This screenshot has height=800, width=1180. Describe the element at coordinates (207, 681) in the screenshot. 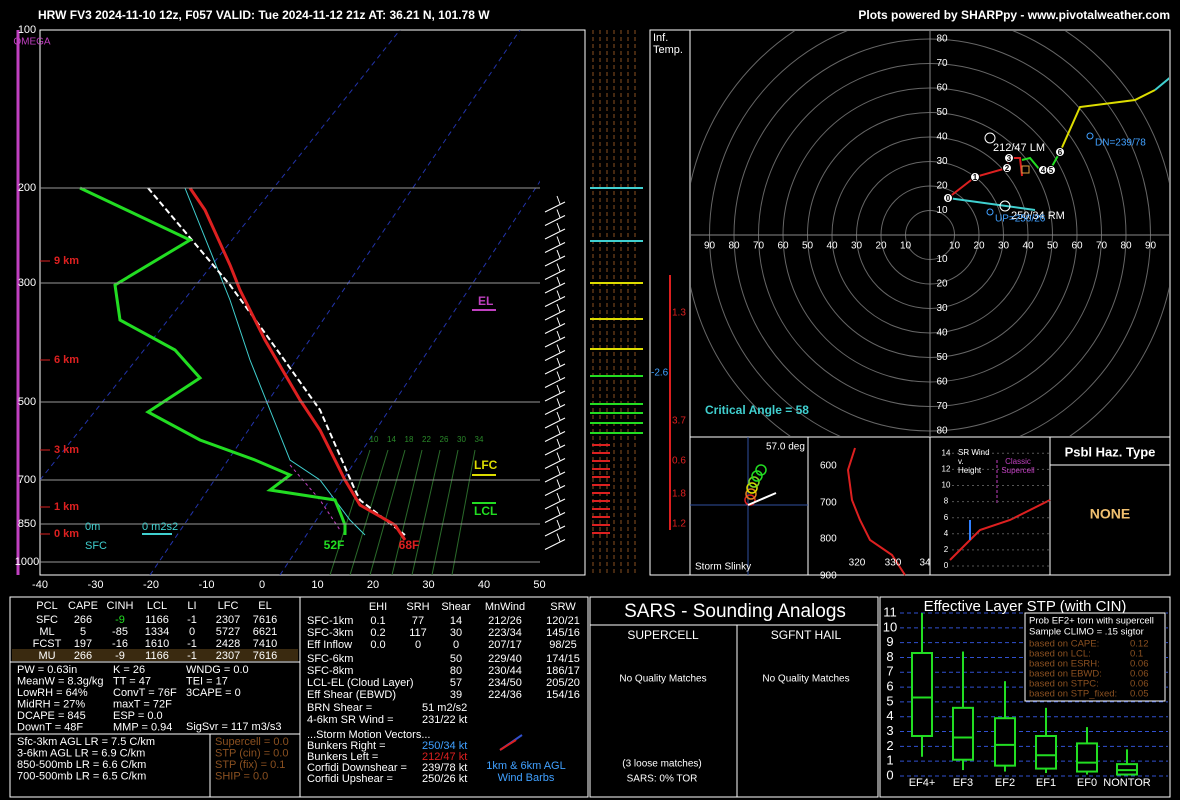

I see `index: TEI = 17` at that location.